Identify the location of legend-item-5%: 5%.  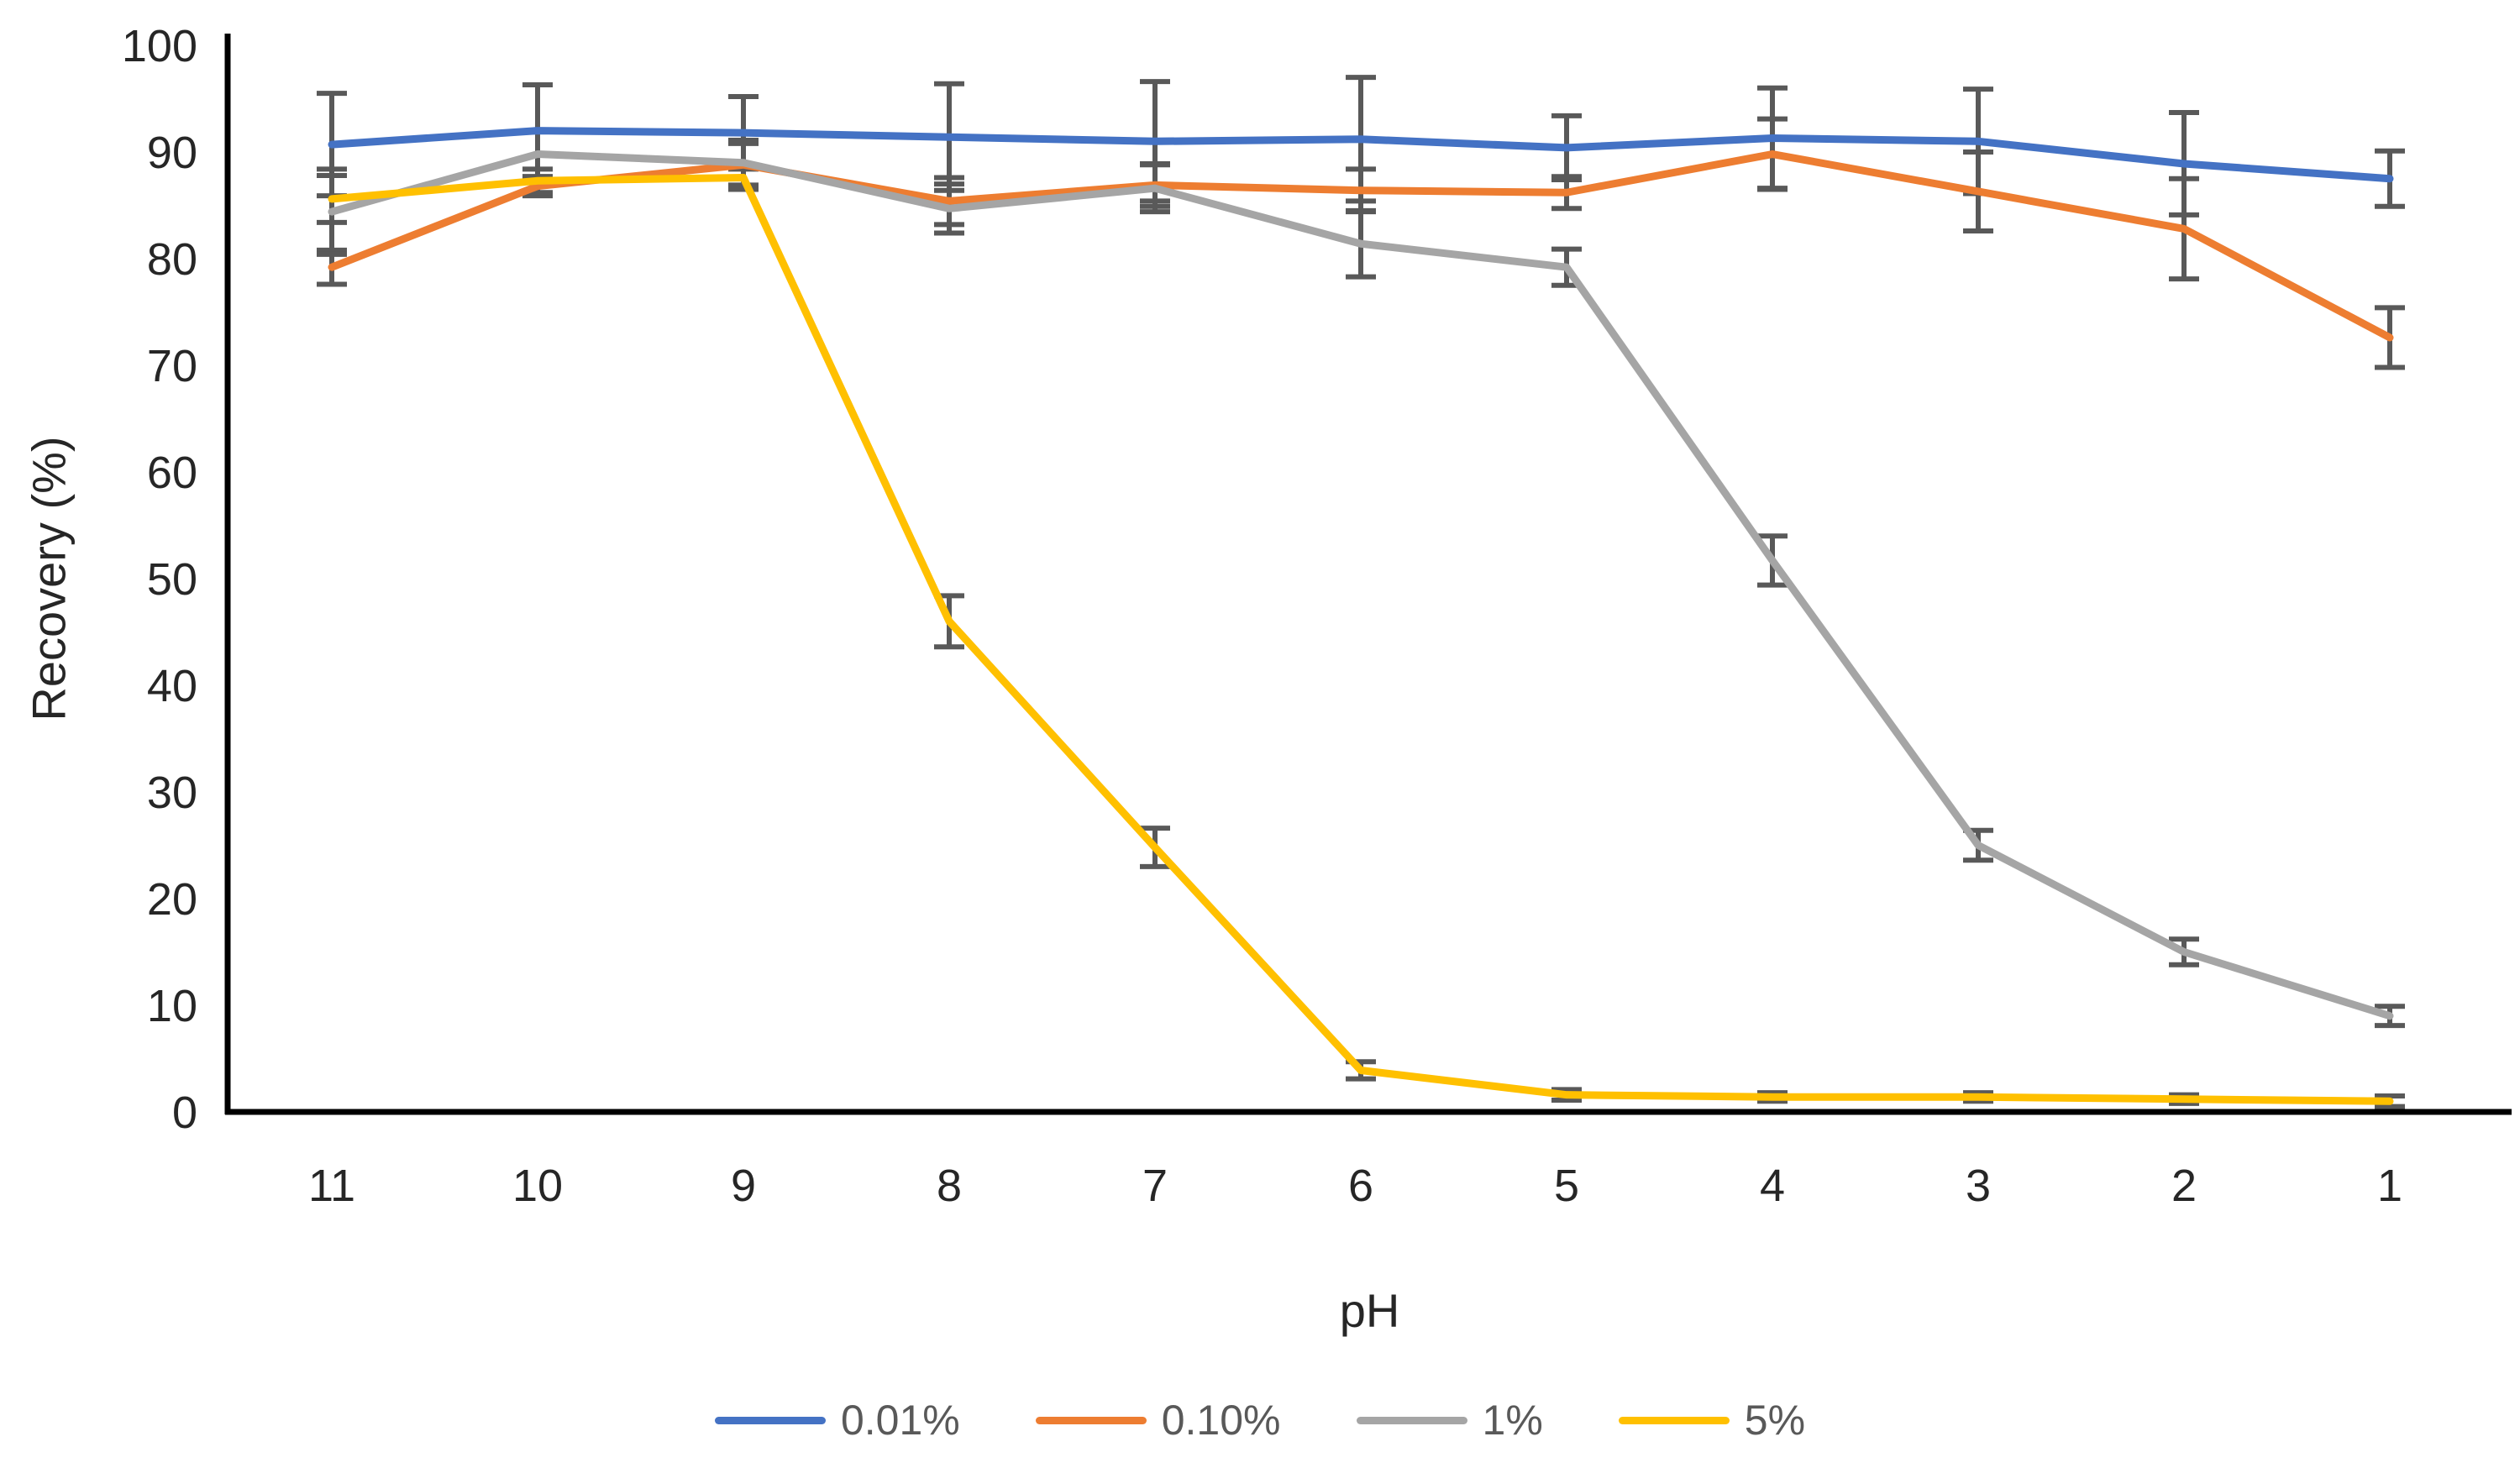
(1712, 1420).